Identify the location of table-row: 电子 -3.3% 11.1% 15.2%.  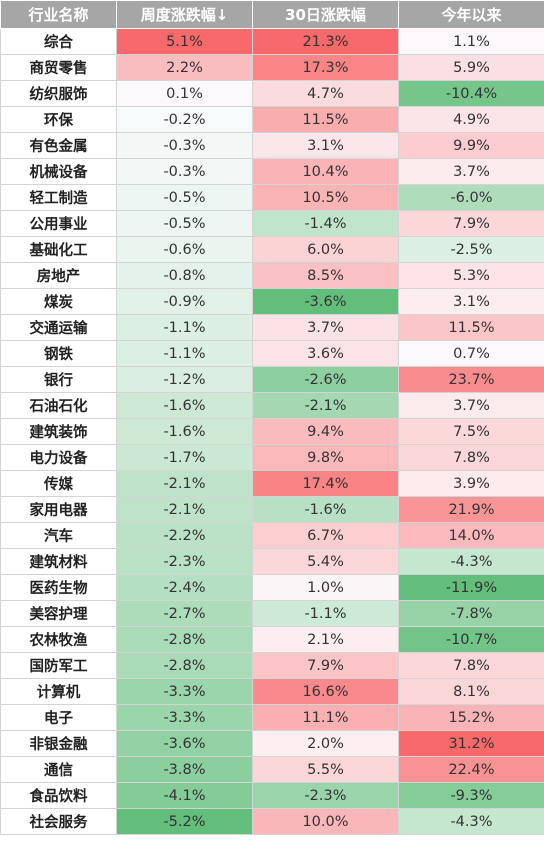
(272, 717).